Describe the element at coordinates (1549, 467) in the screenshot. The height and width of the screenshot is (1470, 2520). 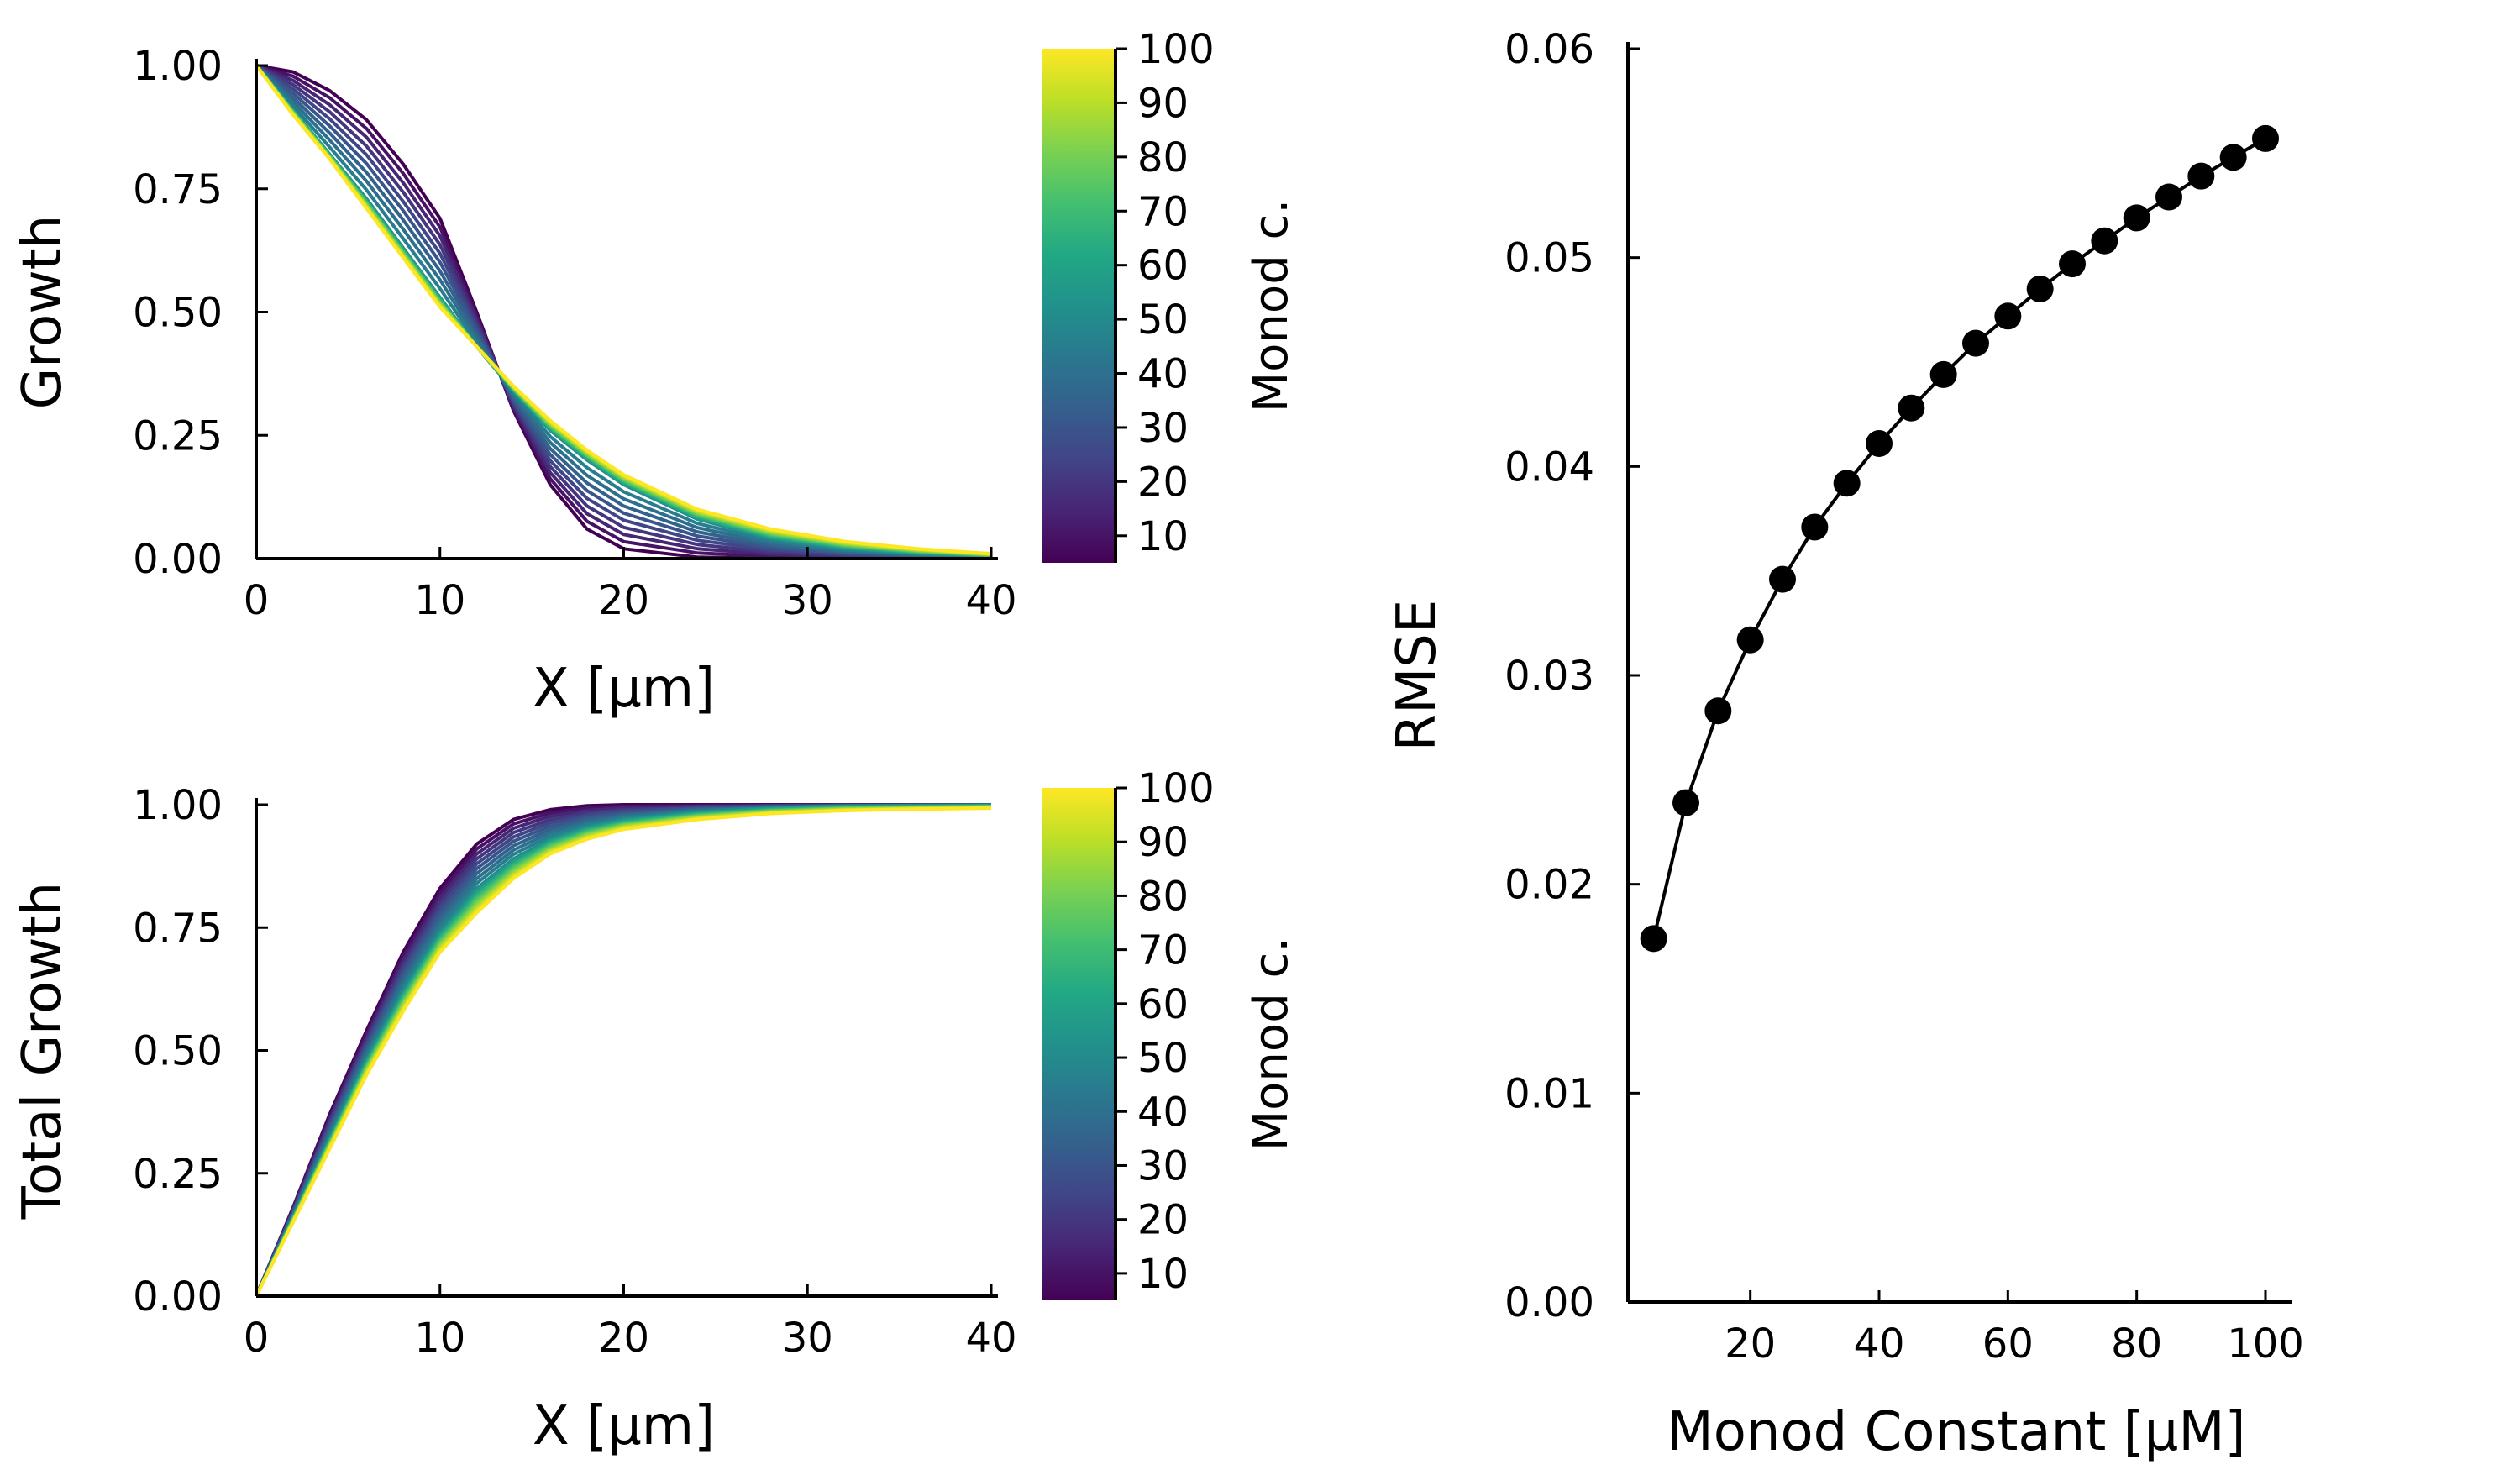
I see `rmse-y-tick-label: 0.04` at that location.